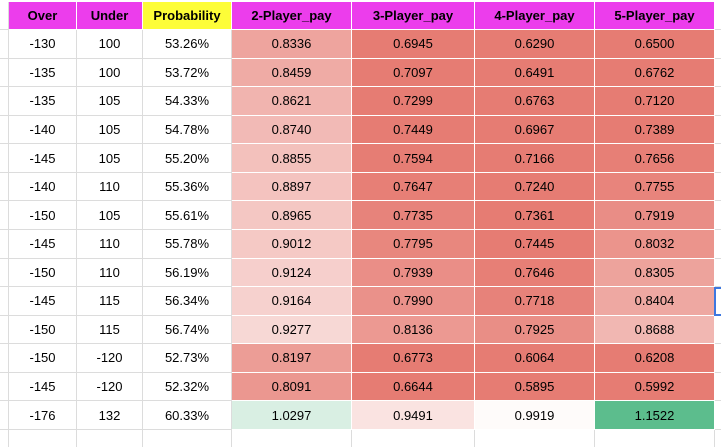 This screenshot has width=721, height=447. What do you see at coordinates (413, 16) in the screenshot?
I see `header-3player-pay: 3-Player_pay` at bounding box center [413, 16].